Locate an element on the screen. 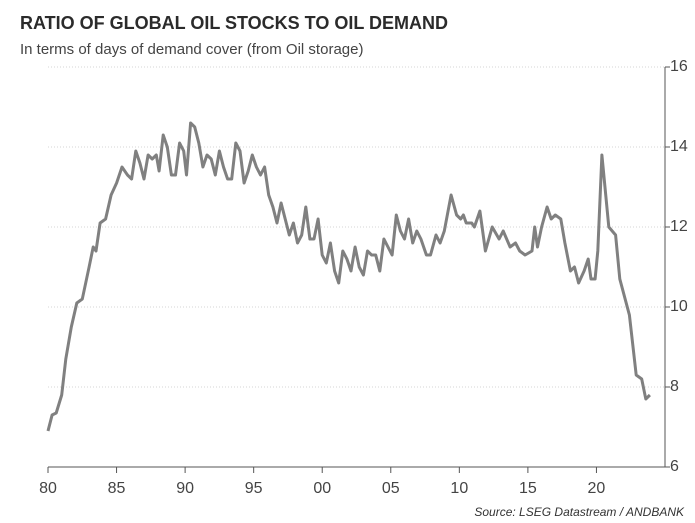 The height and width of the screenshot is (523, 695). y-tick-label: 6 is located at coordinates (674, 466).